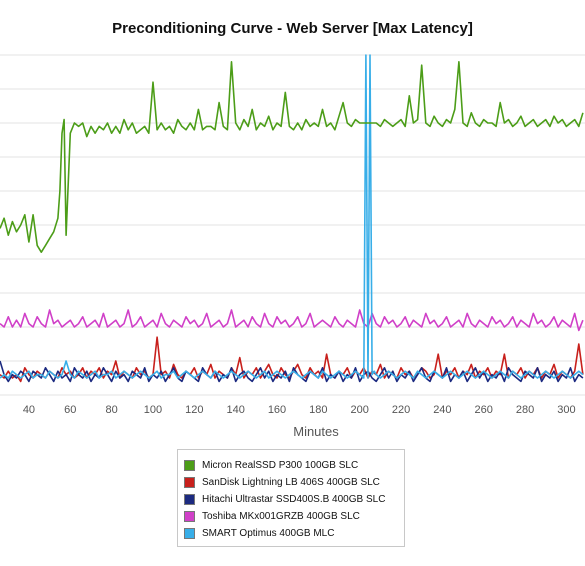 The image size is (585, 566). I want to click on x-tick-label: 120, so click(194, 410).